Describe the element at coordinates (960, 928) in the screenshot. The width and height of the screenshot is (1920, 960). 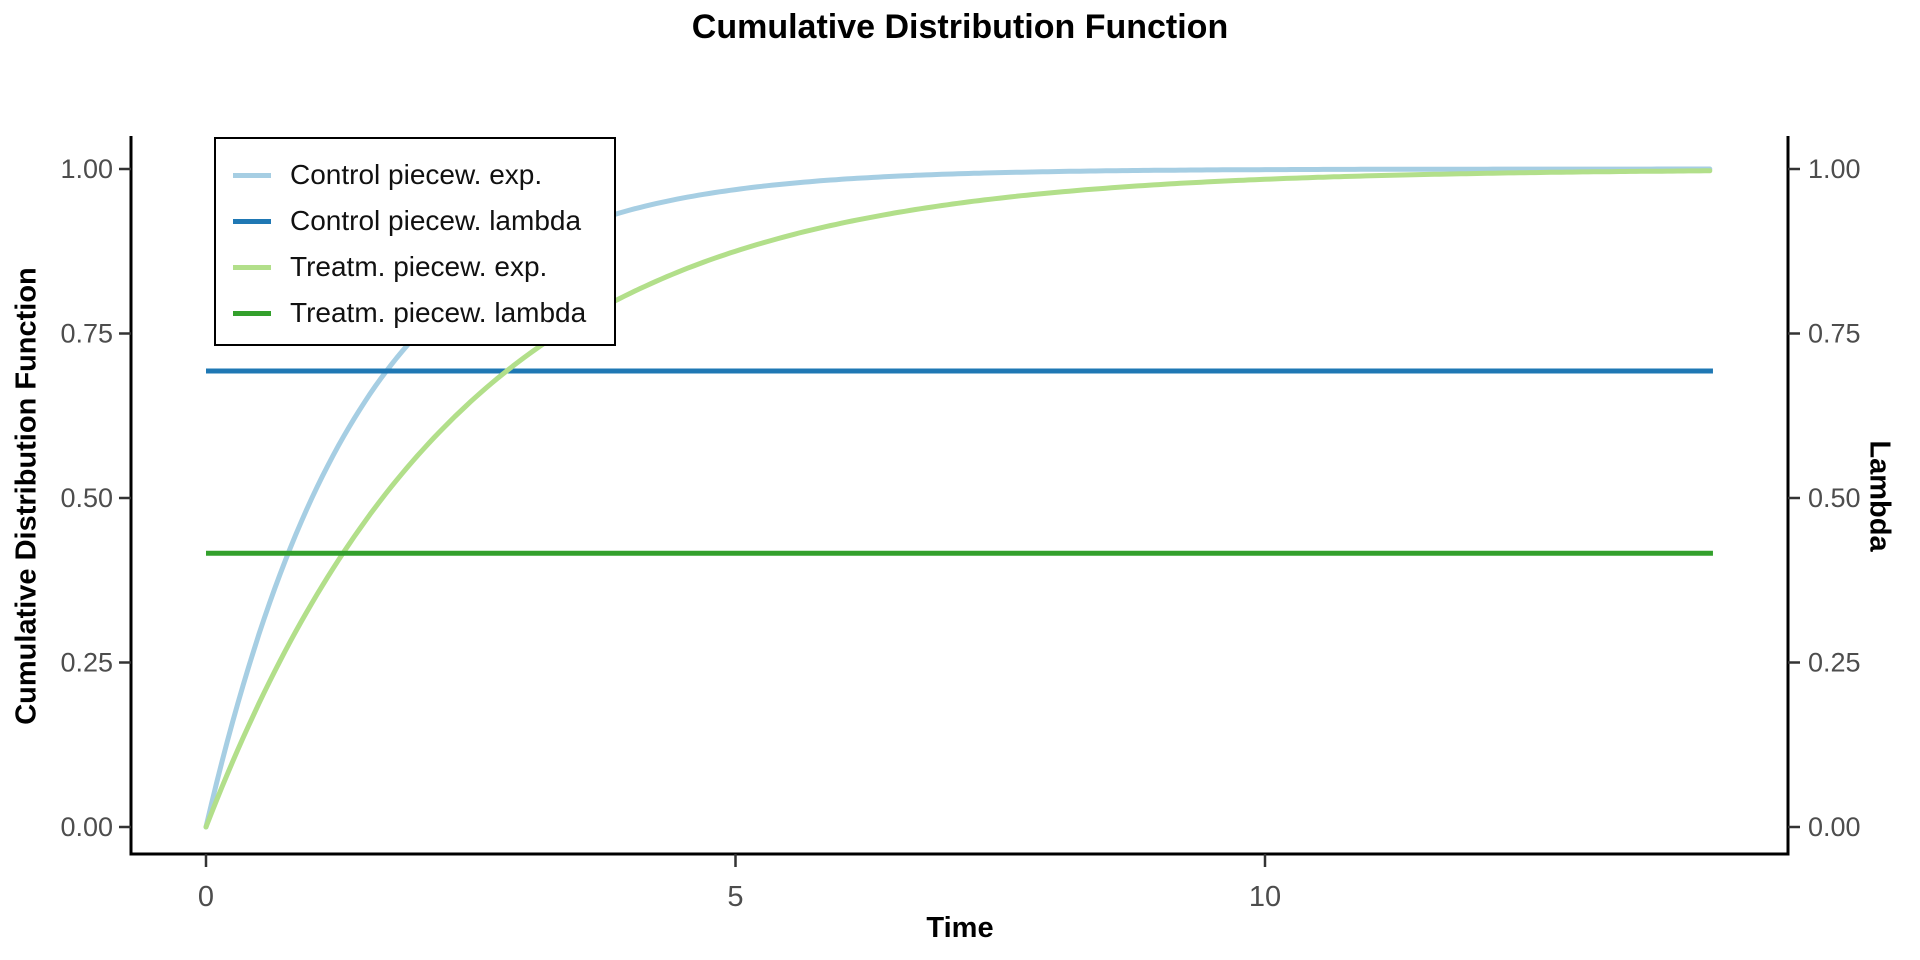
I see `x-axis-title: Time` at that location.